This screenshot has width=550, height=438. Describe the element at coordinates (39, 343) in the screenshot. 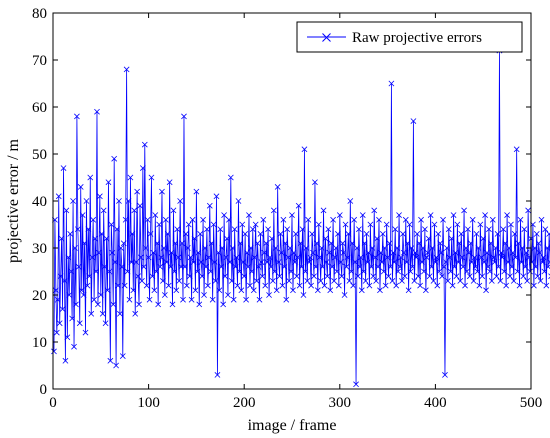

I see `y-tick-label: 10` at that location.